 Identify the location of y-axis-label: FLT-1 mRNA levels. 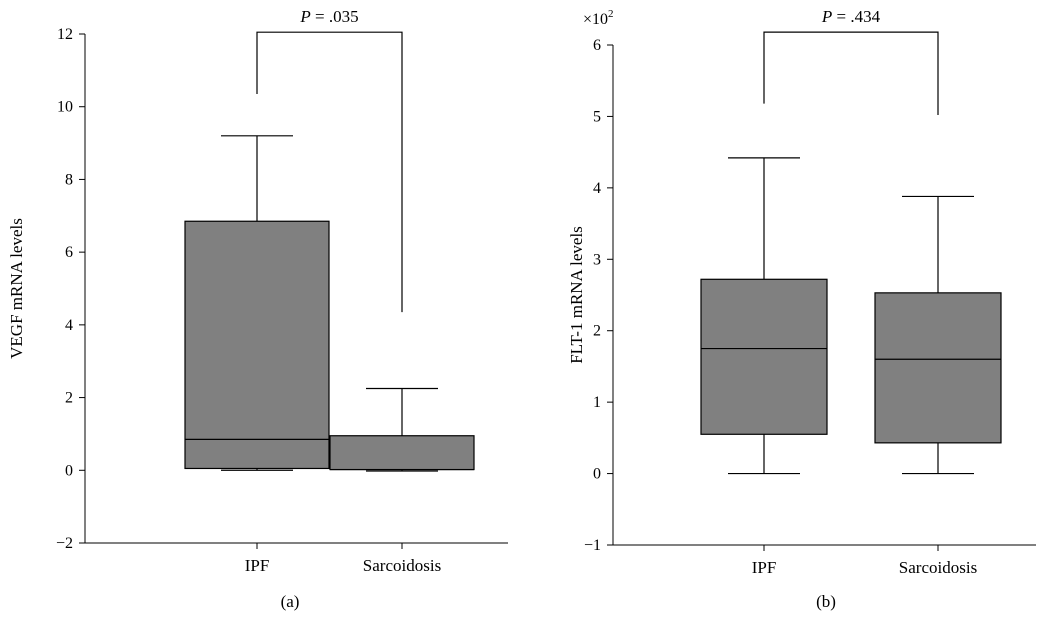
(576, 295).